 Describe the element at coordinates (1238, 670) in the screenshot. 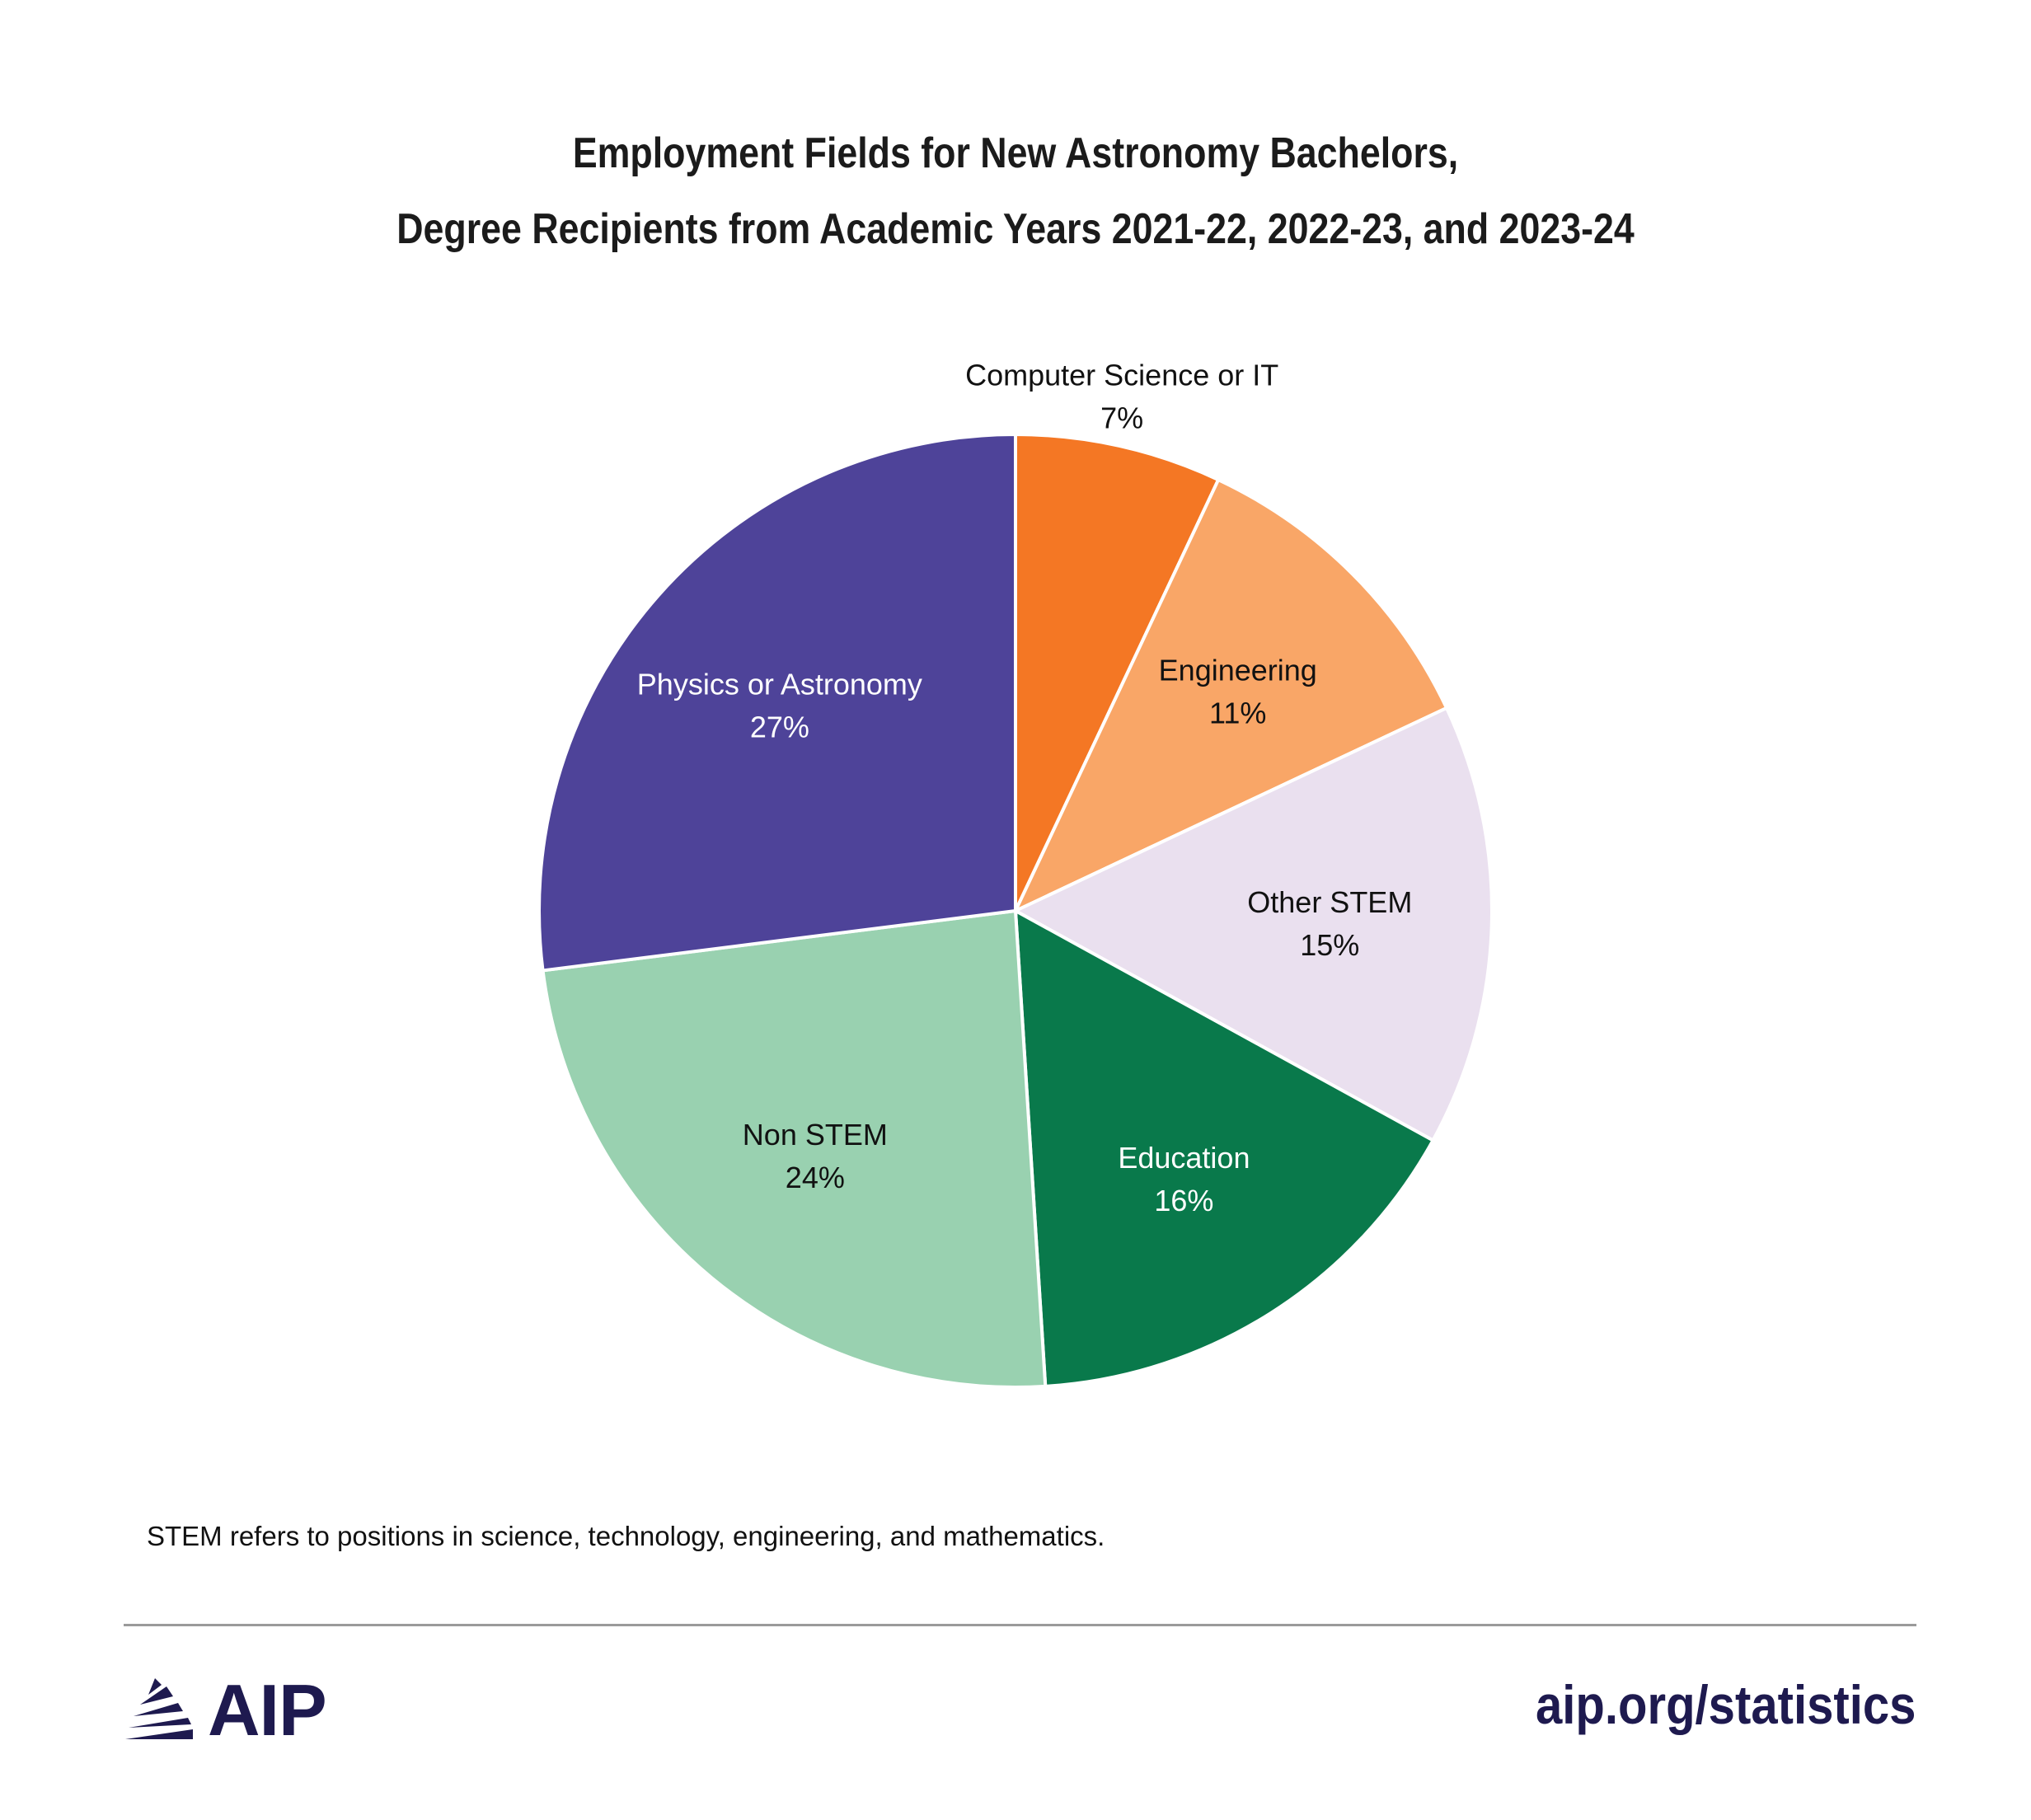

I see `slice-label-engineering: Engineering` at that location.